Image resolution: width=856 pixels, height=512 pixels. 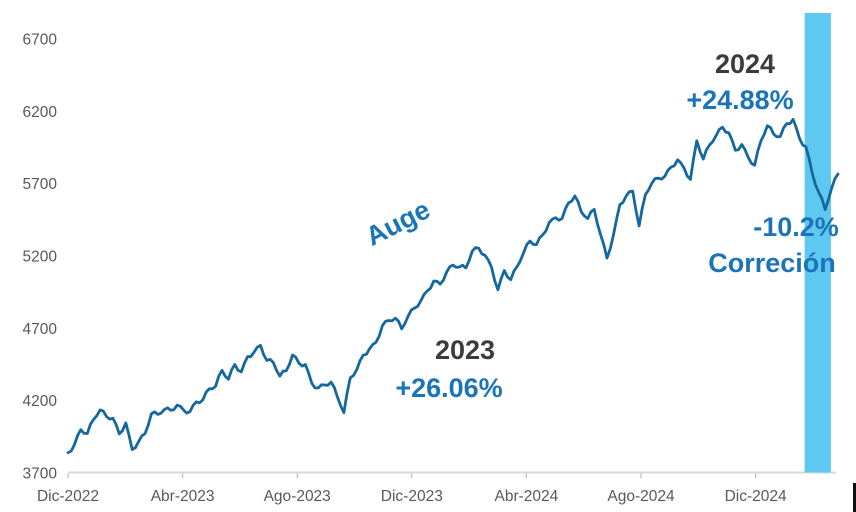 What do you see at coordinates (756, 496) in the screenshot?
I see `x-tick-label: Dic-2024` at bounding box center [756, 496].